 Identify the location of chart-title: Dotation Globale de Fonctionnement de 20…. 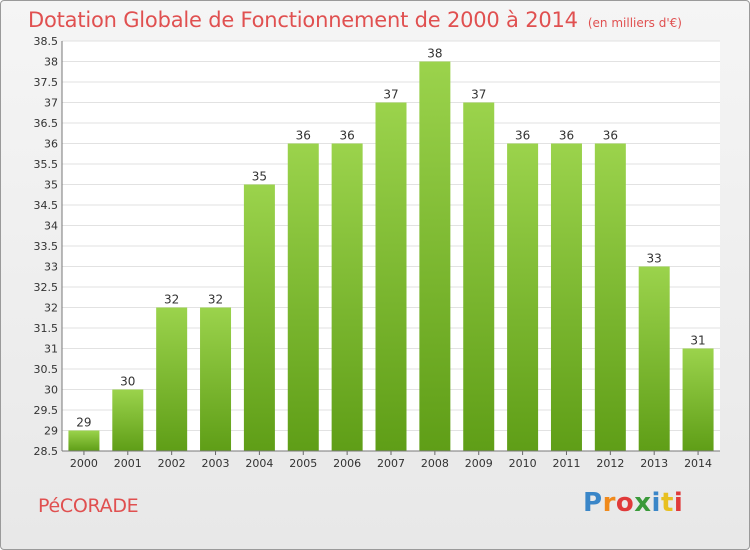
(355, 20).